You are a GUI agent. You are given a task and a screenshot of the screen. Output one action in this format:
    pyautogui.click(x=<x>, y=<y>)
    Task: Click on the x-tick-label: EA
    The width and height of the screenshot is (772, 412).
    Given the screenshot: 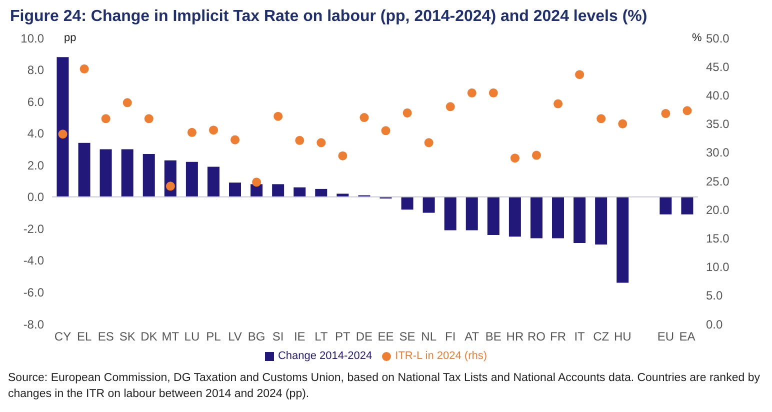 What is the action you would take?
    pyautogui.click(x=687, y=337)
    